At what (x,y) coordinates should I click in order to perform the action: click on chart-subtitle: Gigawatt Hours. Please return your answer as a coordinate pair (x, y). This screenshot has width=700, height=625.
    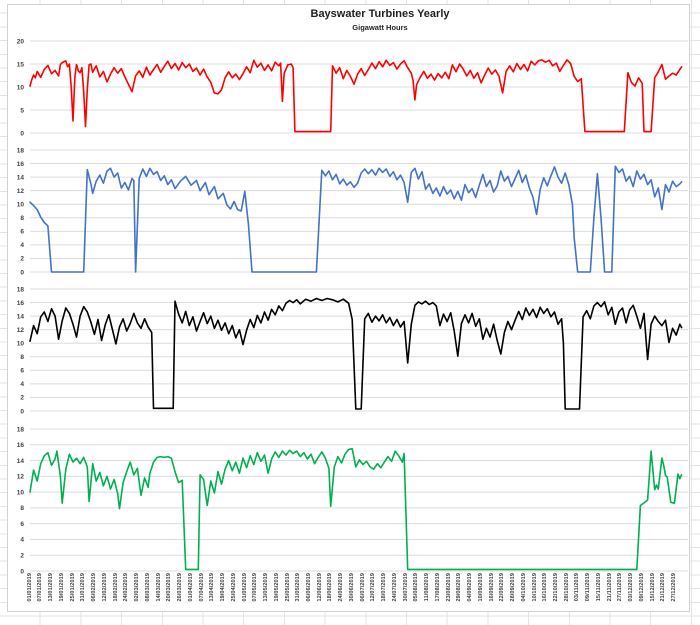
    Looking at the image, I should click on (380, 27).